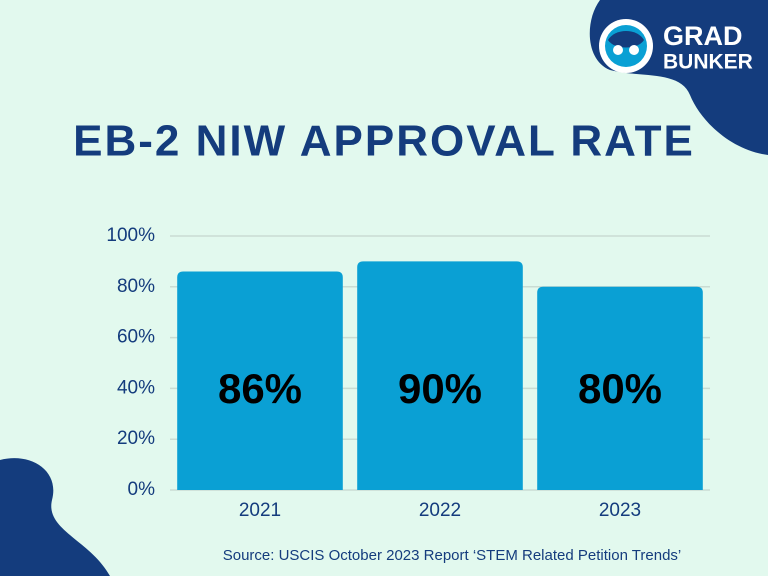 The image size is (768, 576). I want to click on value-label: 90%, so click(440, 388).